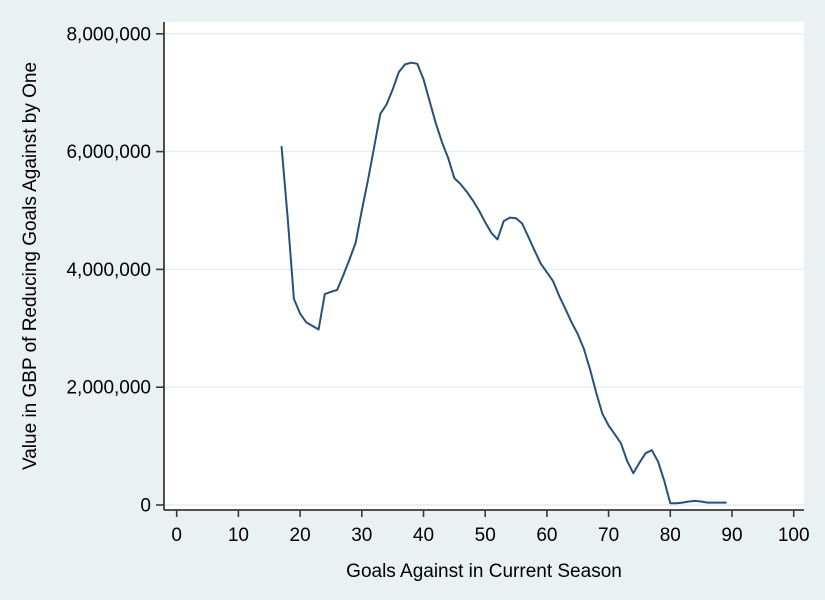 This screenshot has width=825, height=600. What do you see at coordinates (484, 571) in the screenshot?
I see `x-axis-title: Goals Against in Current Season` at bounding box center [484, 571].